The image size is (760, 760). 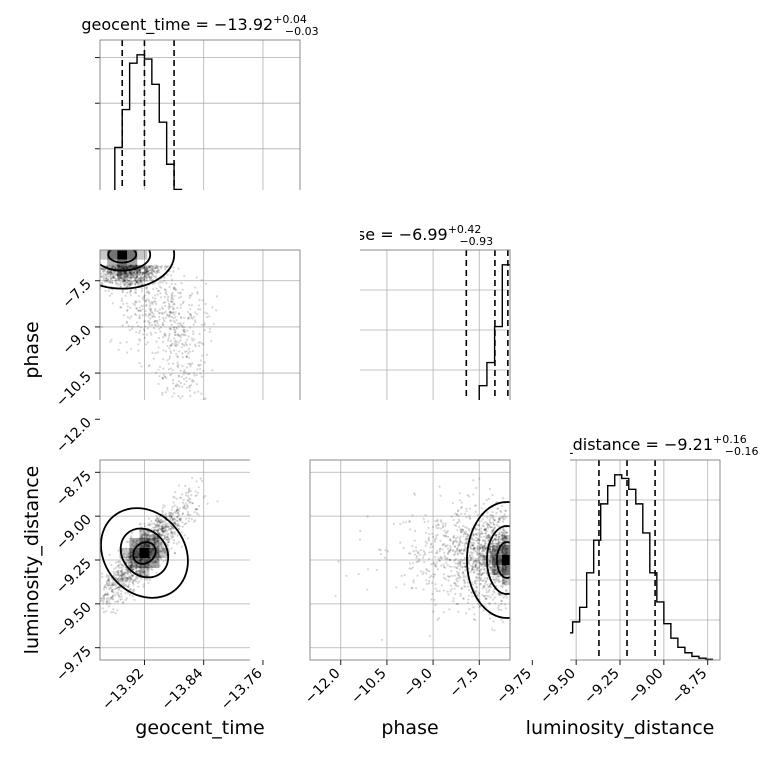 I want to click on density-cell, so click(x=122, y=264).